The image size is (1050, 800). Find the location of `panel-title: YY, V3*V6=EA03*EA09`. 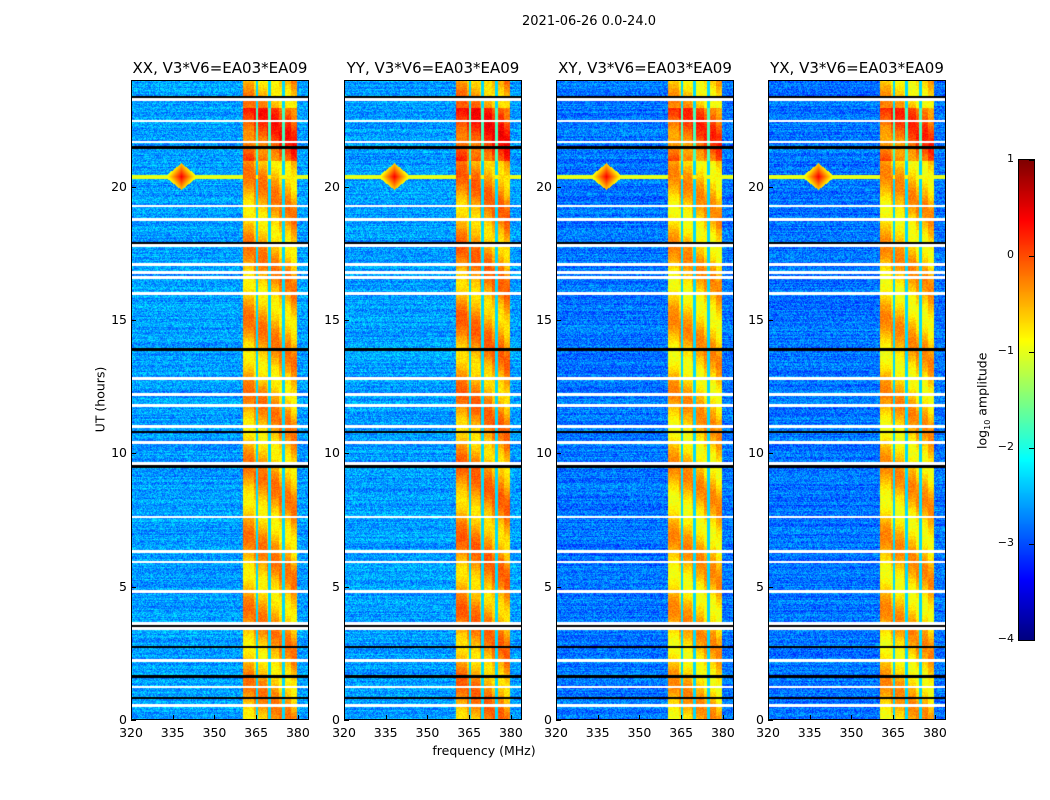

panel-title: YY, V3*V6=EA03*EA09 is located at coordinates (433, 68).